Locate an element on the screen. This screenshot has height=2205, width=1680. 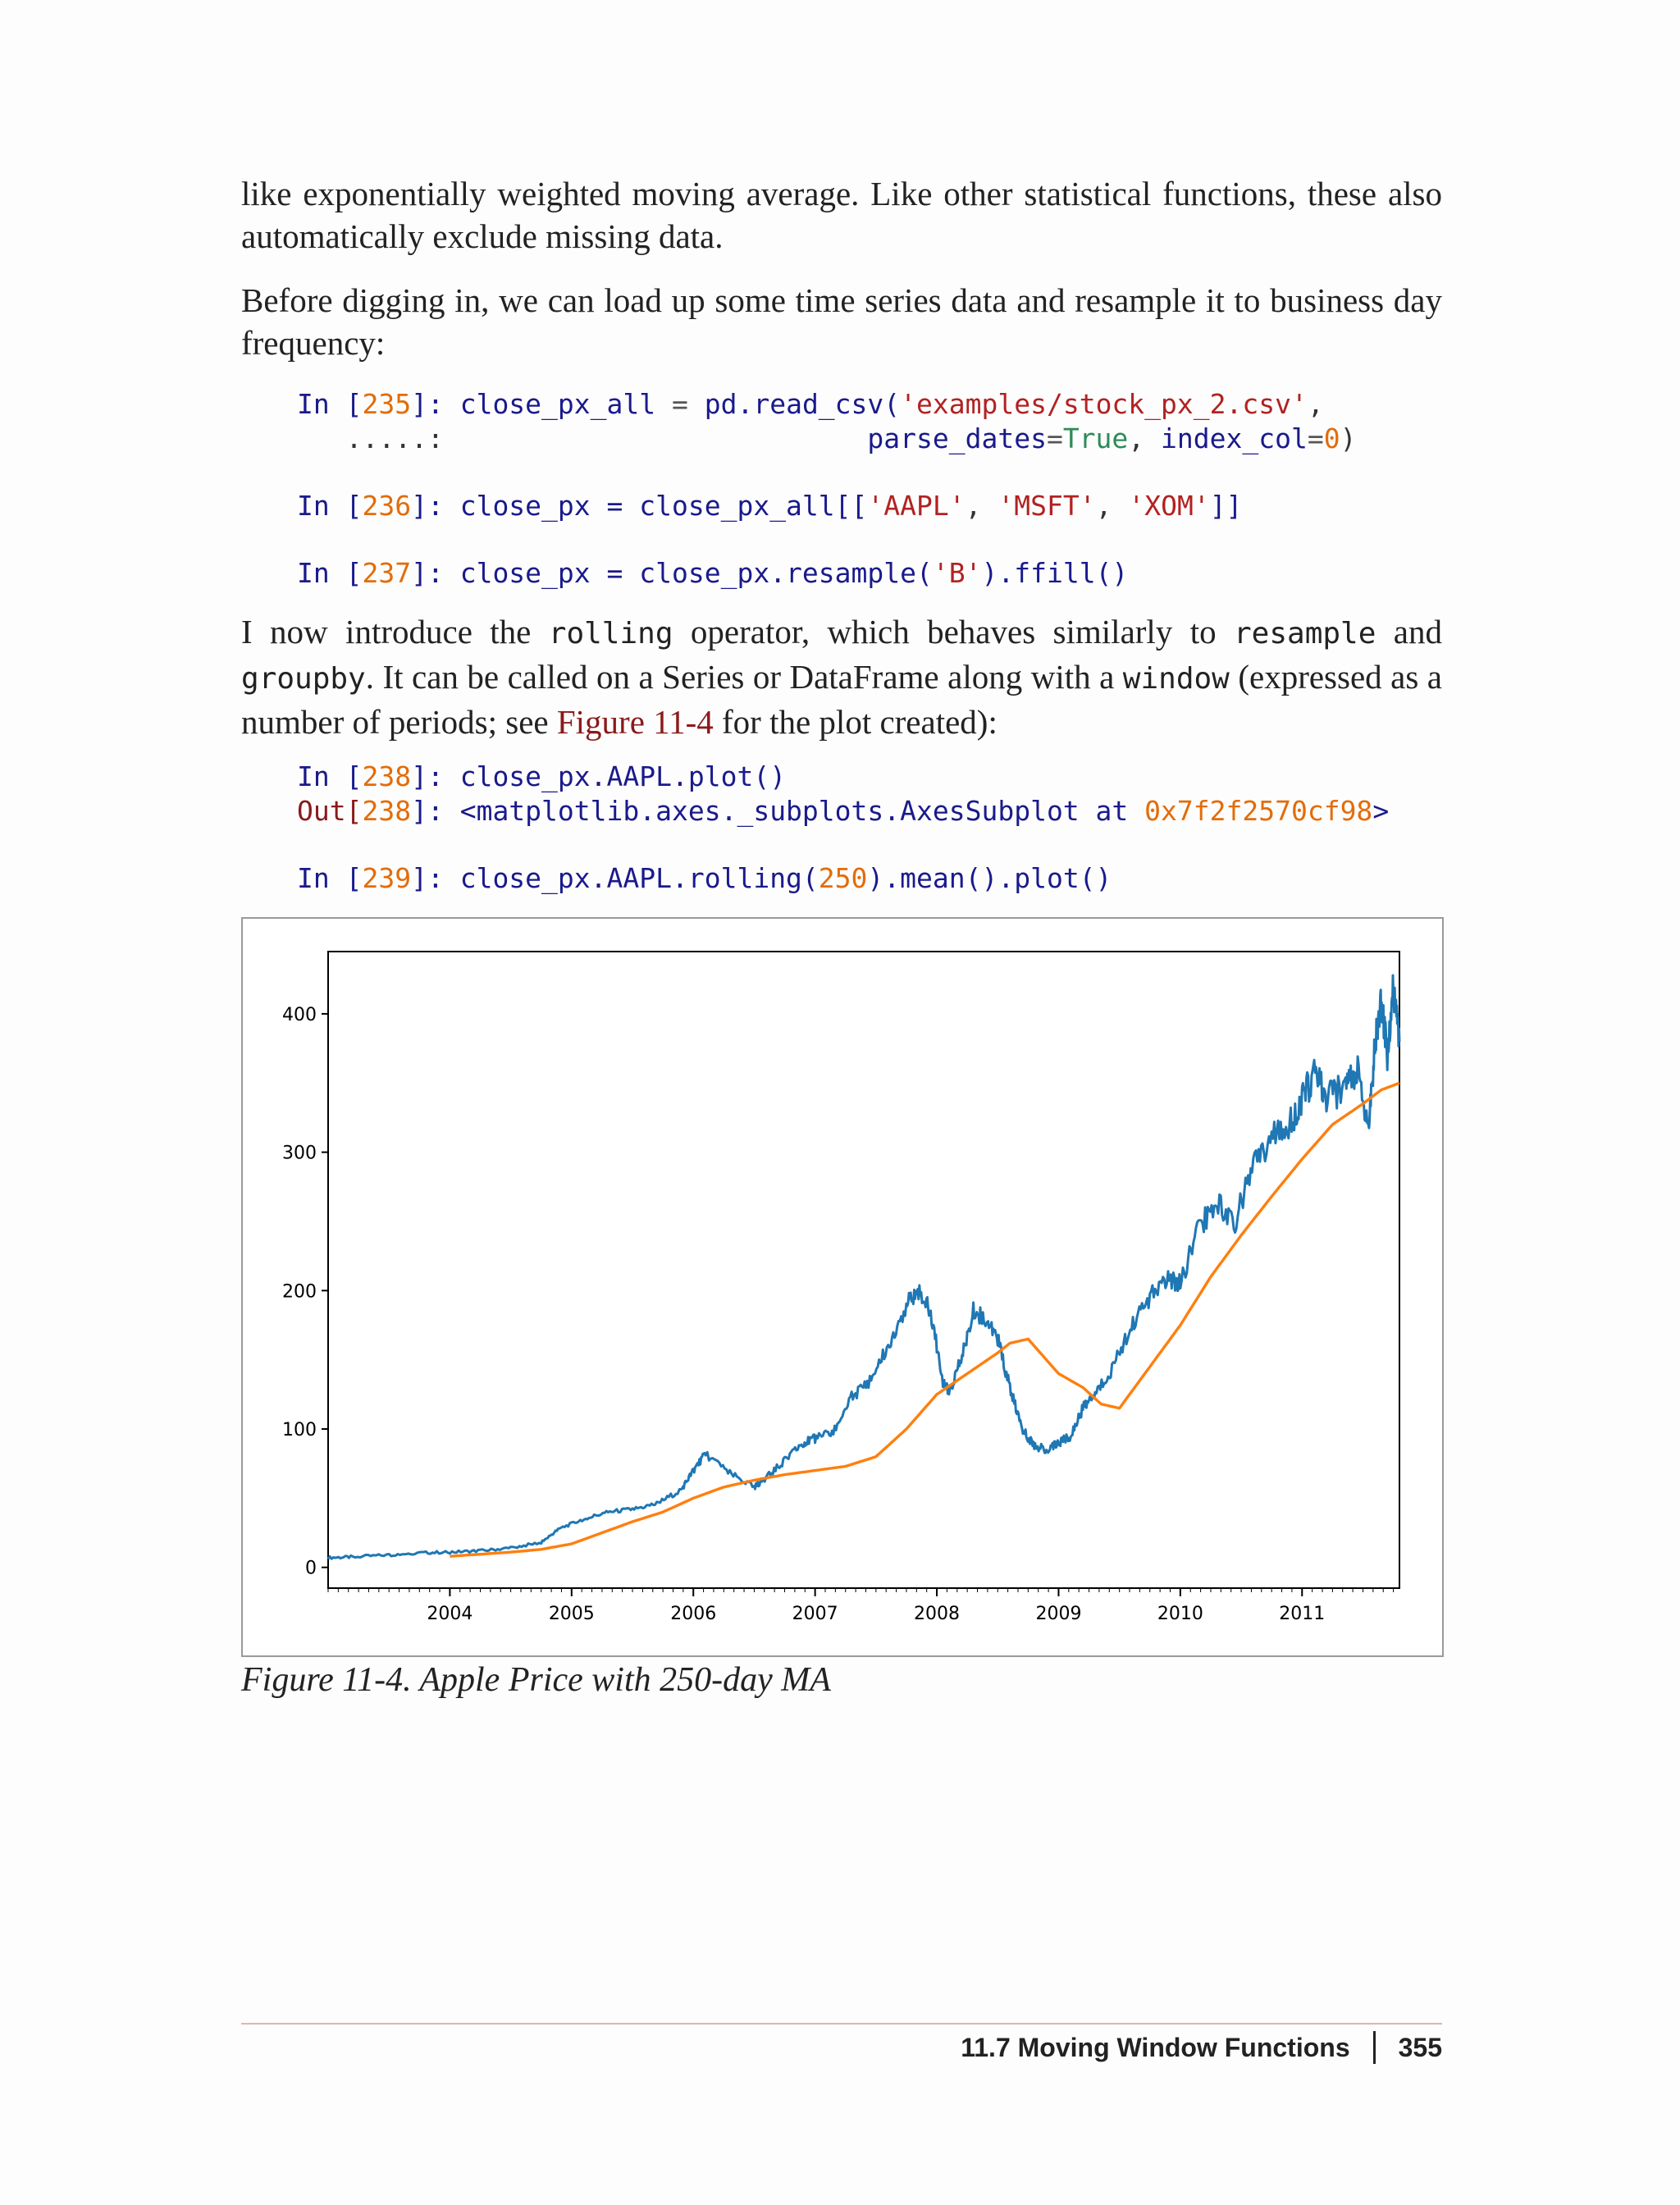
x-tick-label: 2010 is located at coordinates (1180, 1614).